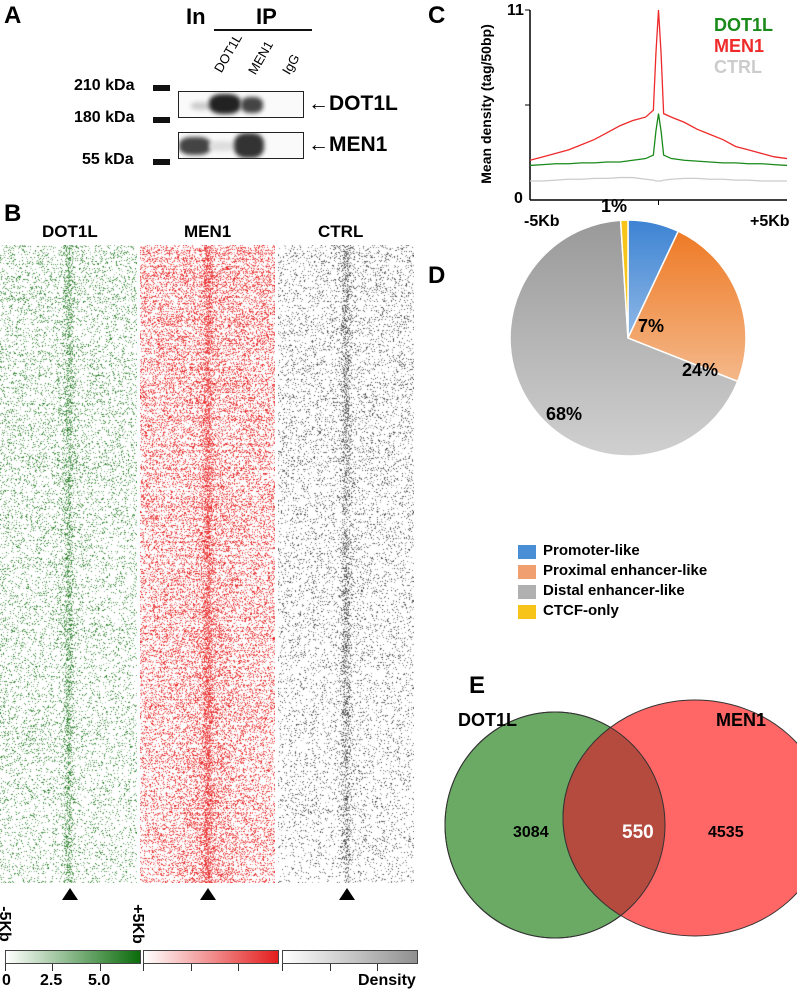 The height and width of the screenshot is (993, 797). I want to click on ip-underline, so click(263, 30).